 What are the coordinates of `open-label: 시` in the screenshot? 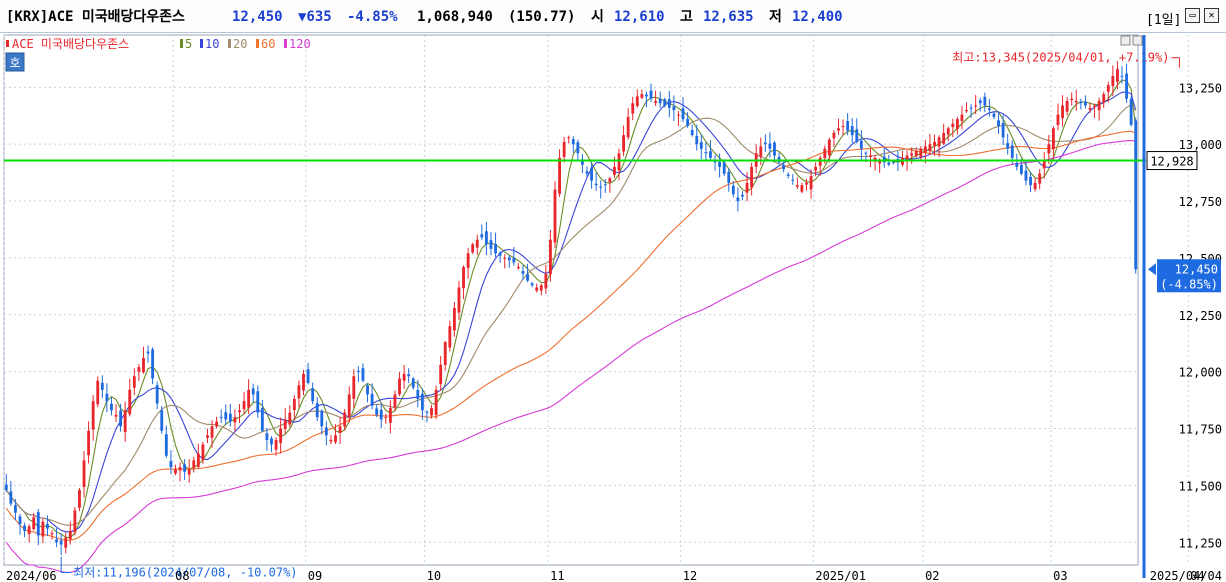 It's located at (597, 17).